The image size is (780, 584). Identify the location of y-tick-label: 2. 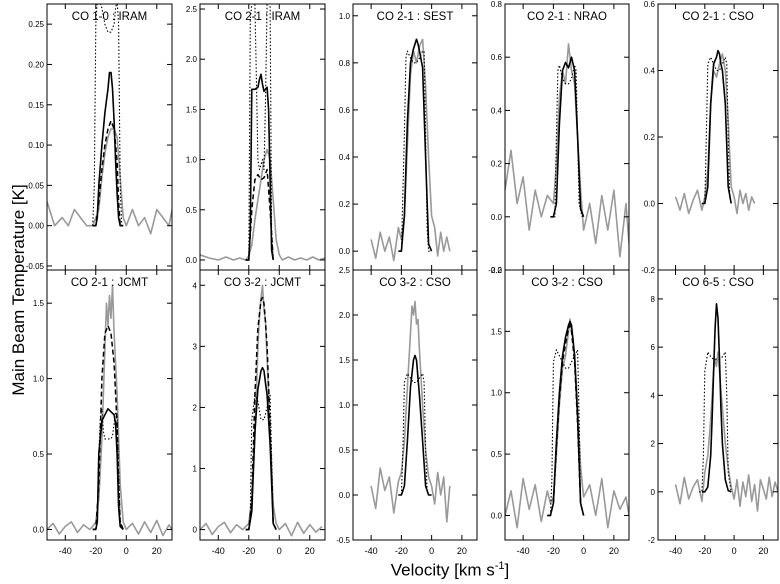
(653, 444).